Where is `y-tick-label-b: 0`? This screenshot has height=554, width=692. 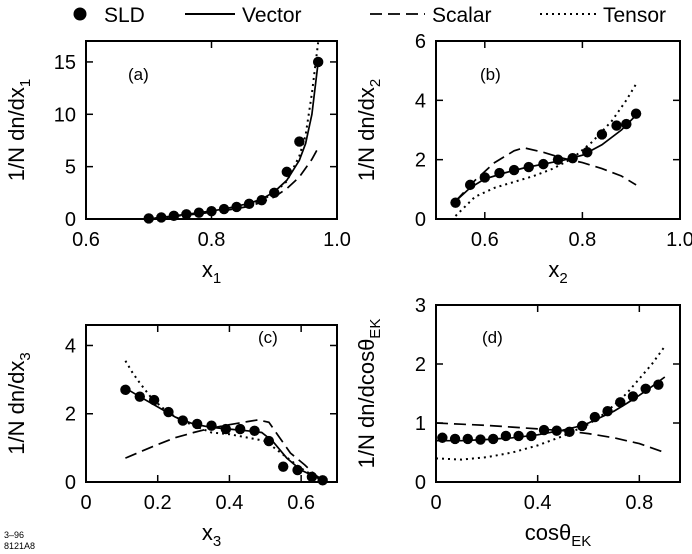
y-tick-label-b: 0 is located at coordinates (420, 220).